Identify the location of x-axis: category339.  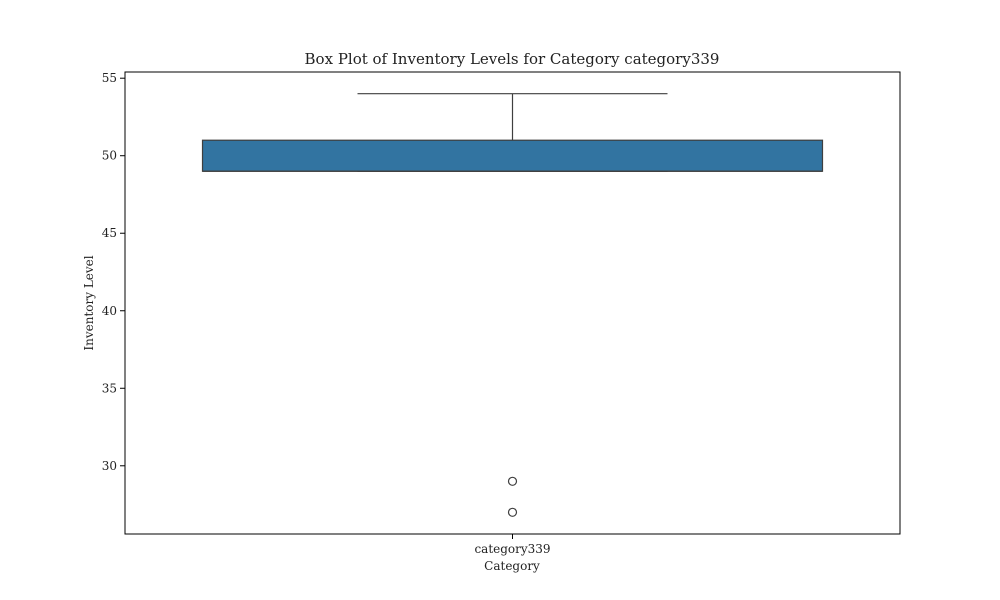
(512, 545).